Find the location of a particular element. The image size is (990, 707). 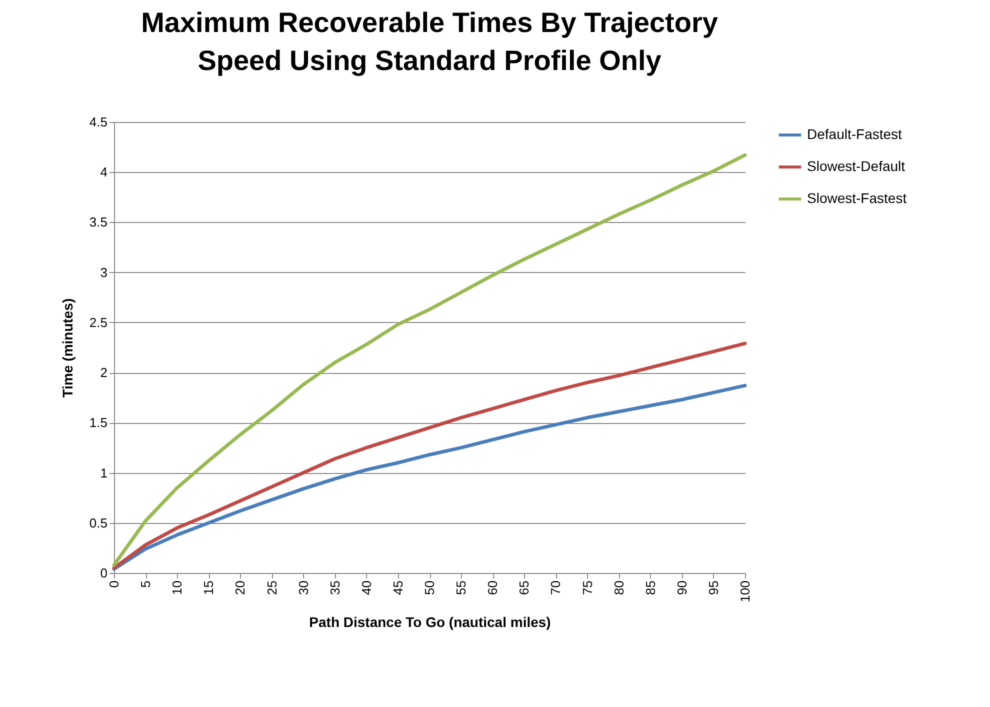

x-tick-label: 80 is located at coordinates (618, 587).